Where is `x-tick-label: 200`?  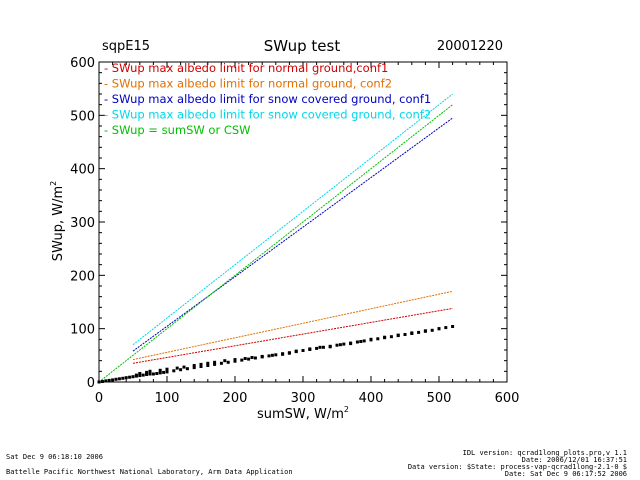
x-tick-label: 200 is located at coordinates (235, 398).